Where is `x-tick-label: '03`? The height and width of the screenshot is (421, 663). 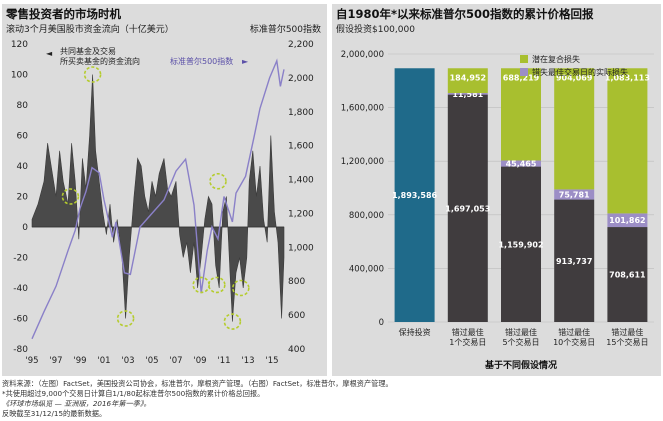
x-tick-label: '03 is located at coordinates (127, 361).